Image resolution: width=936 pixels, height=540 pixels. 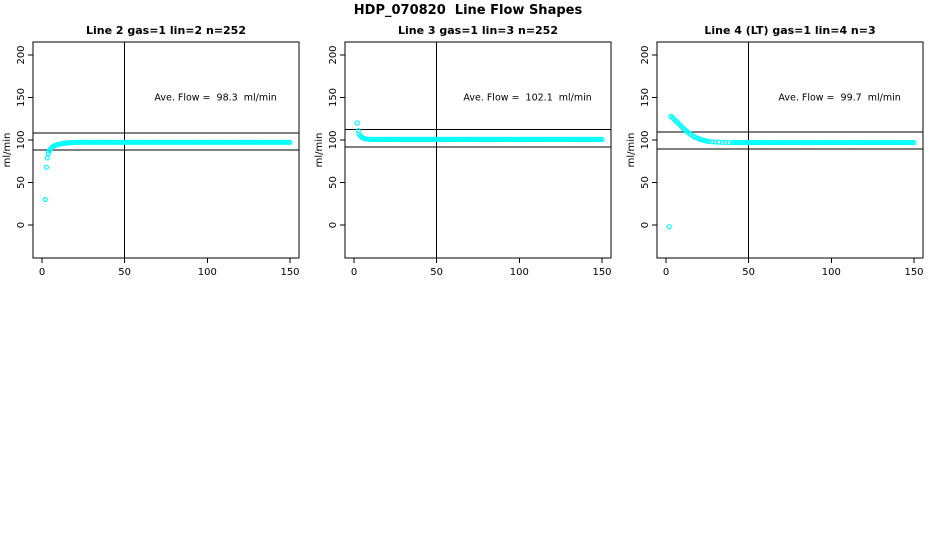 I want to click on panel-title: Line 4 (LT) gas=1 lin=4 n=3, so click(x=789, y=30).